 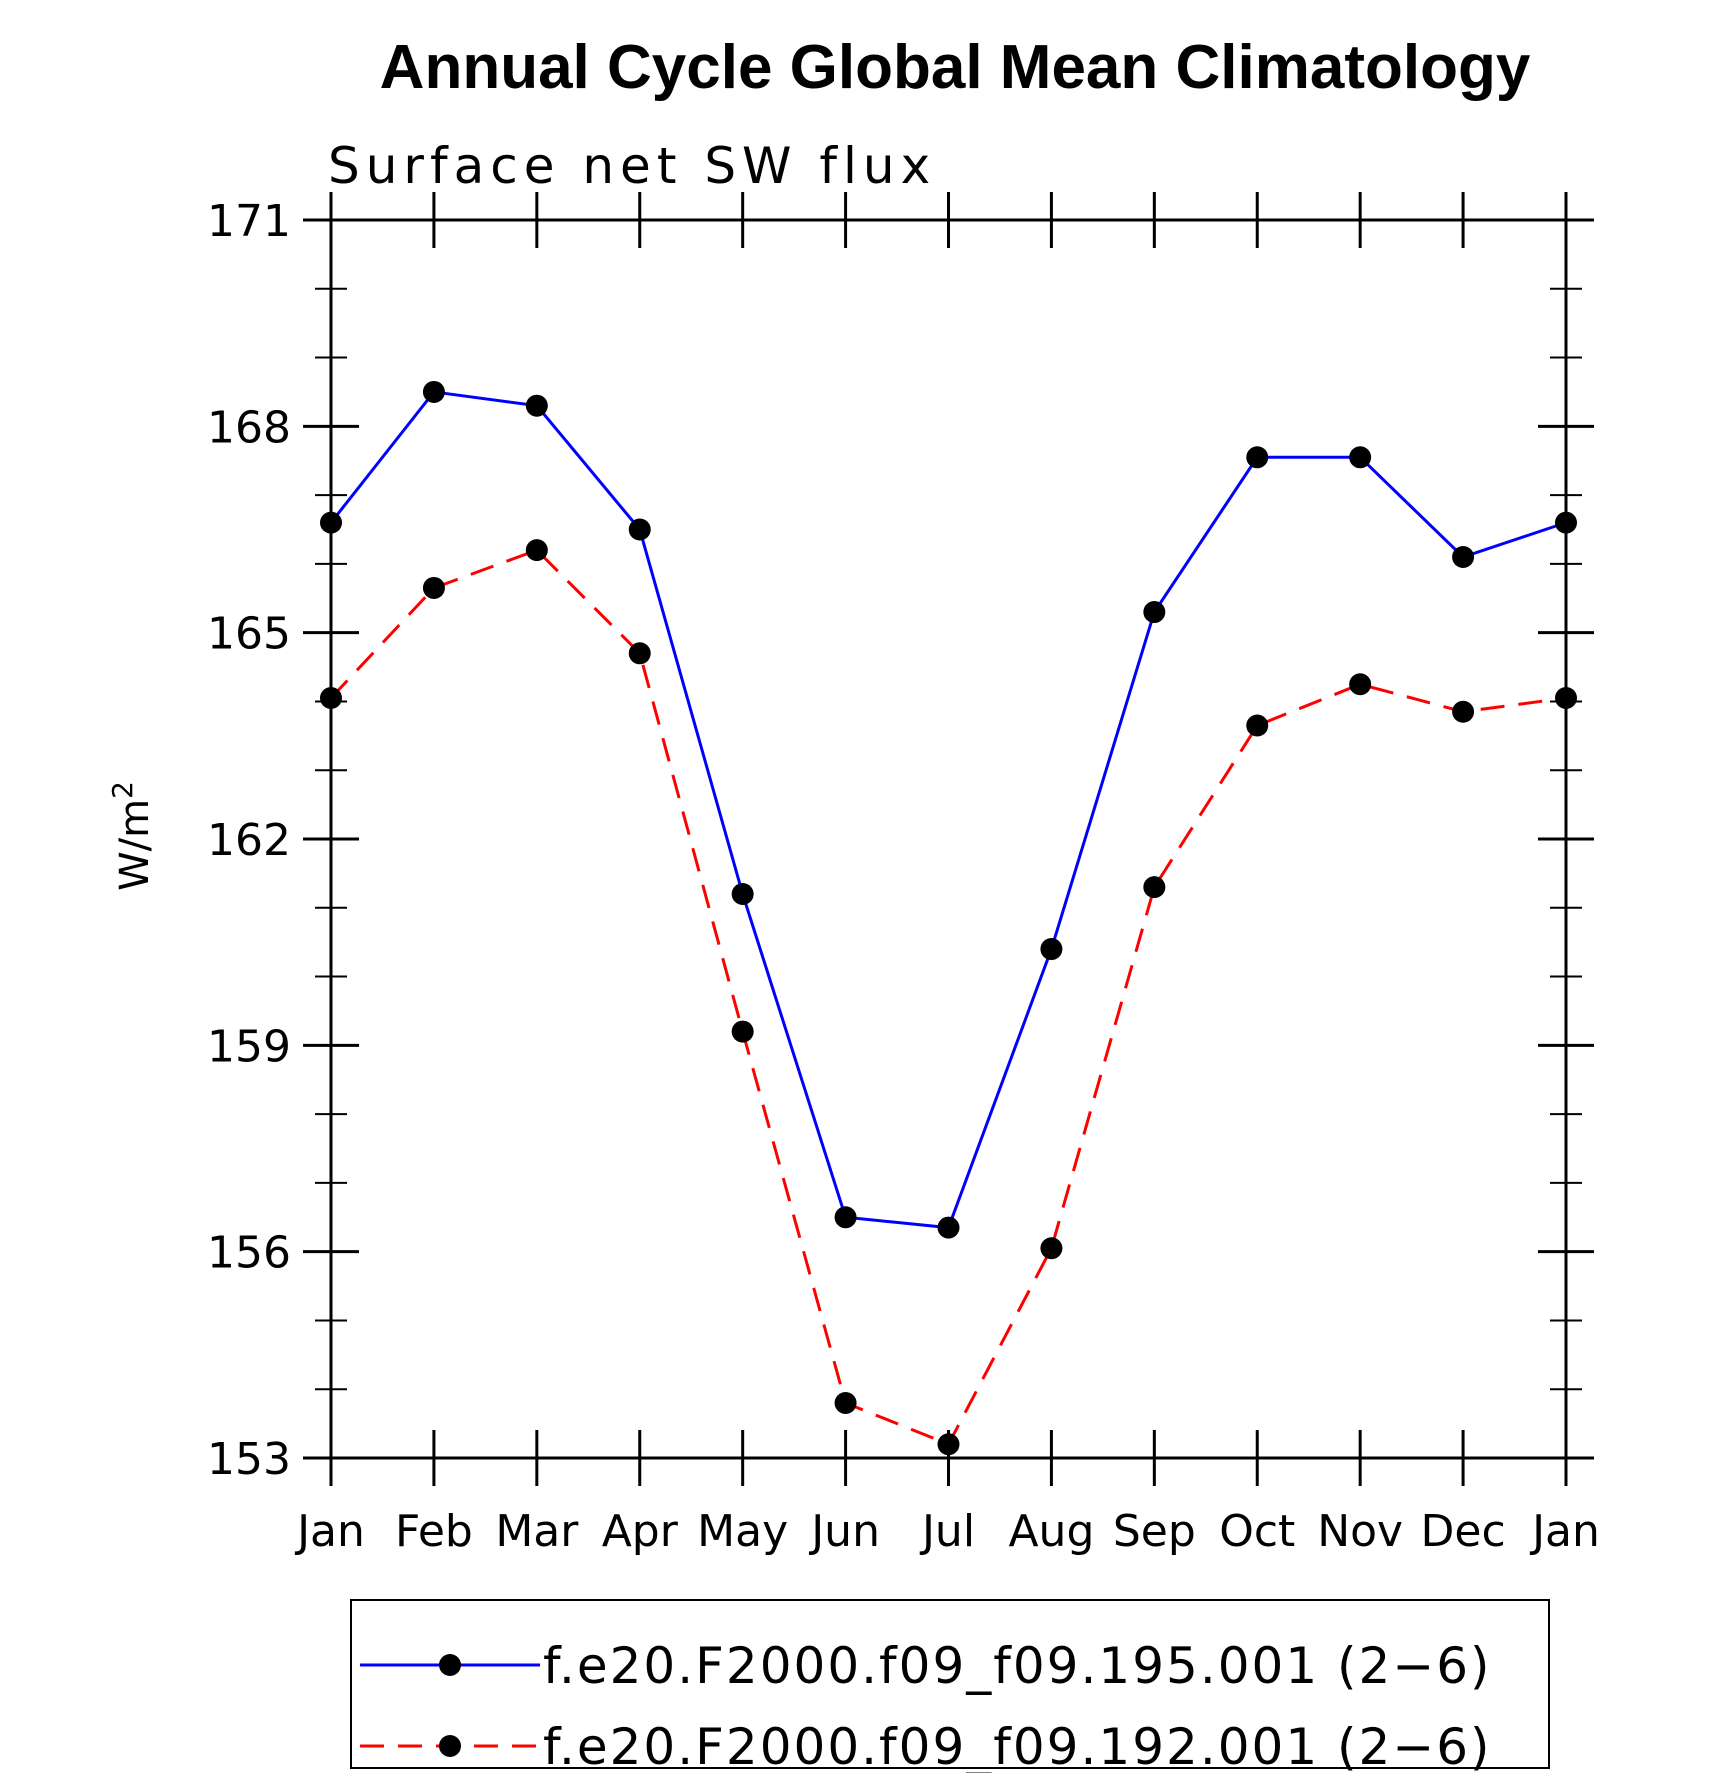 I want to click on x-tick-label: Jun, so click(x=844, y=1531).